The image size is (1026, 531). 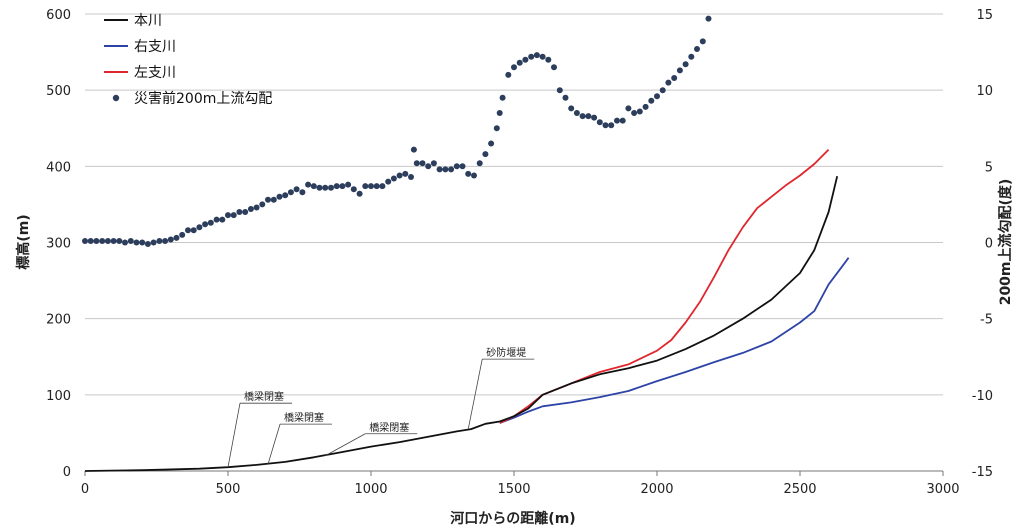 What do you see at coordinates (982, 244) in the screenshot?
I see `right-y-axis-ticks: -15 -10 -5 0 5 10 15` at bounding box center [982, 244].